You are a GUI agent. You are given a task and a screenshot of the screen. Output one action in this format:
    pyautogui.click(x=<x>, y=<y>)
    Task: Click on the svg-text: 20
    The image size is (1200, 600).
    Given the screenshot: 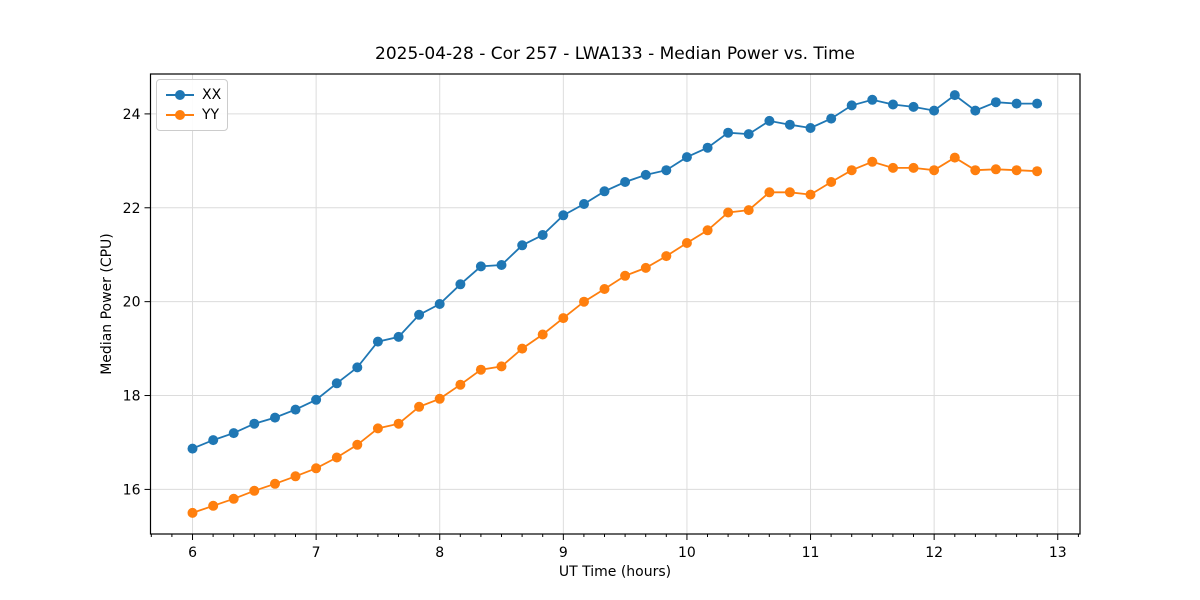 What is the action you would take?
    pyautogui.click(x=132, y=303)
    